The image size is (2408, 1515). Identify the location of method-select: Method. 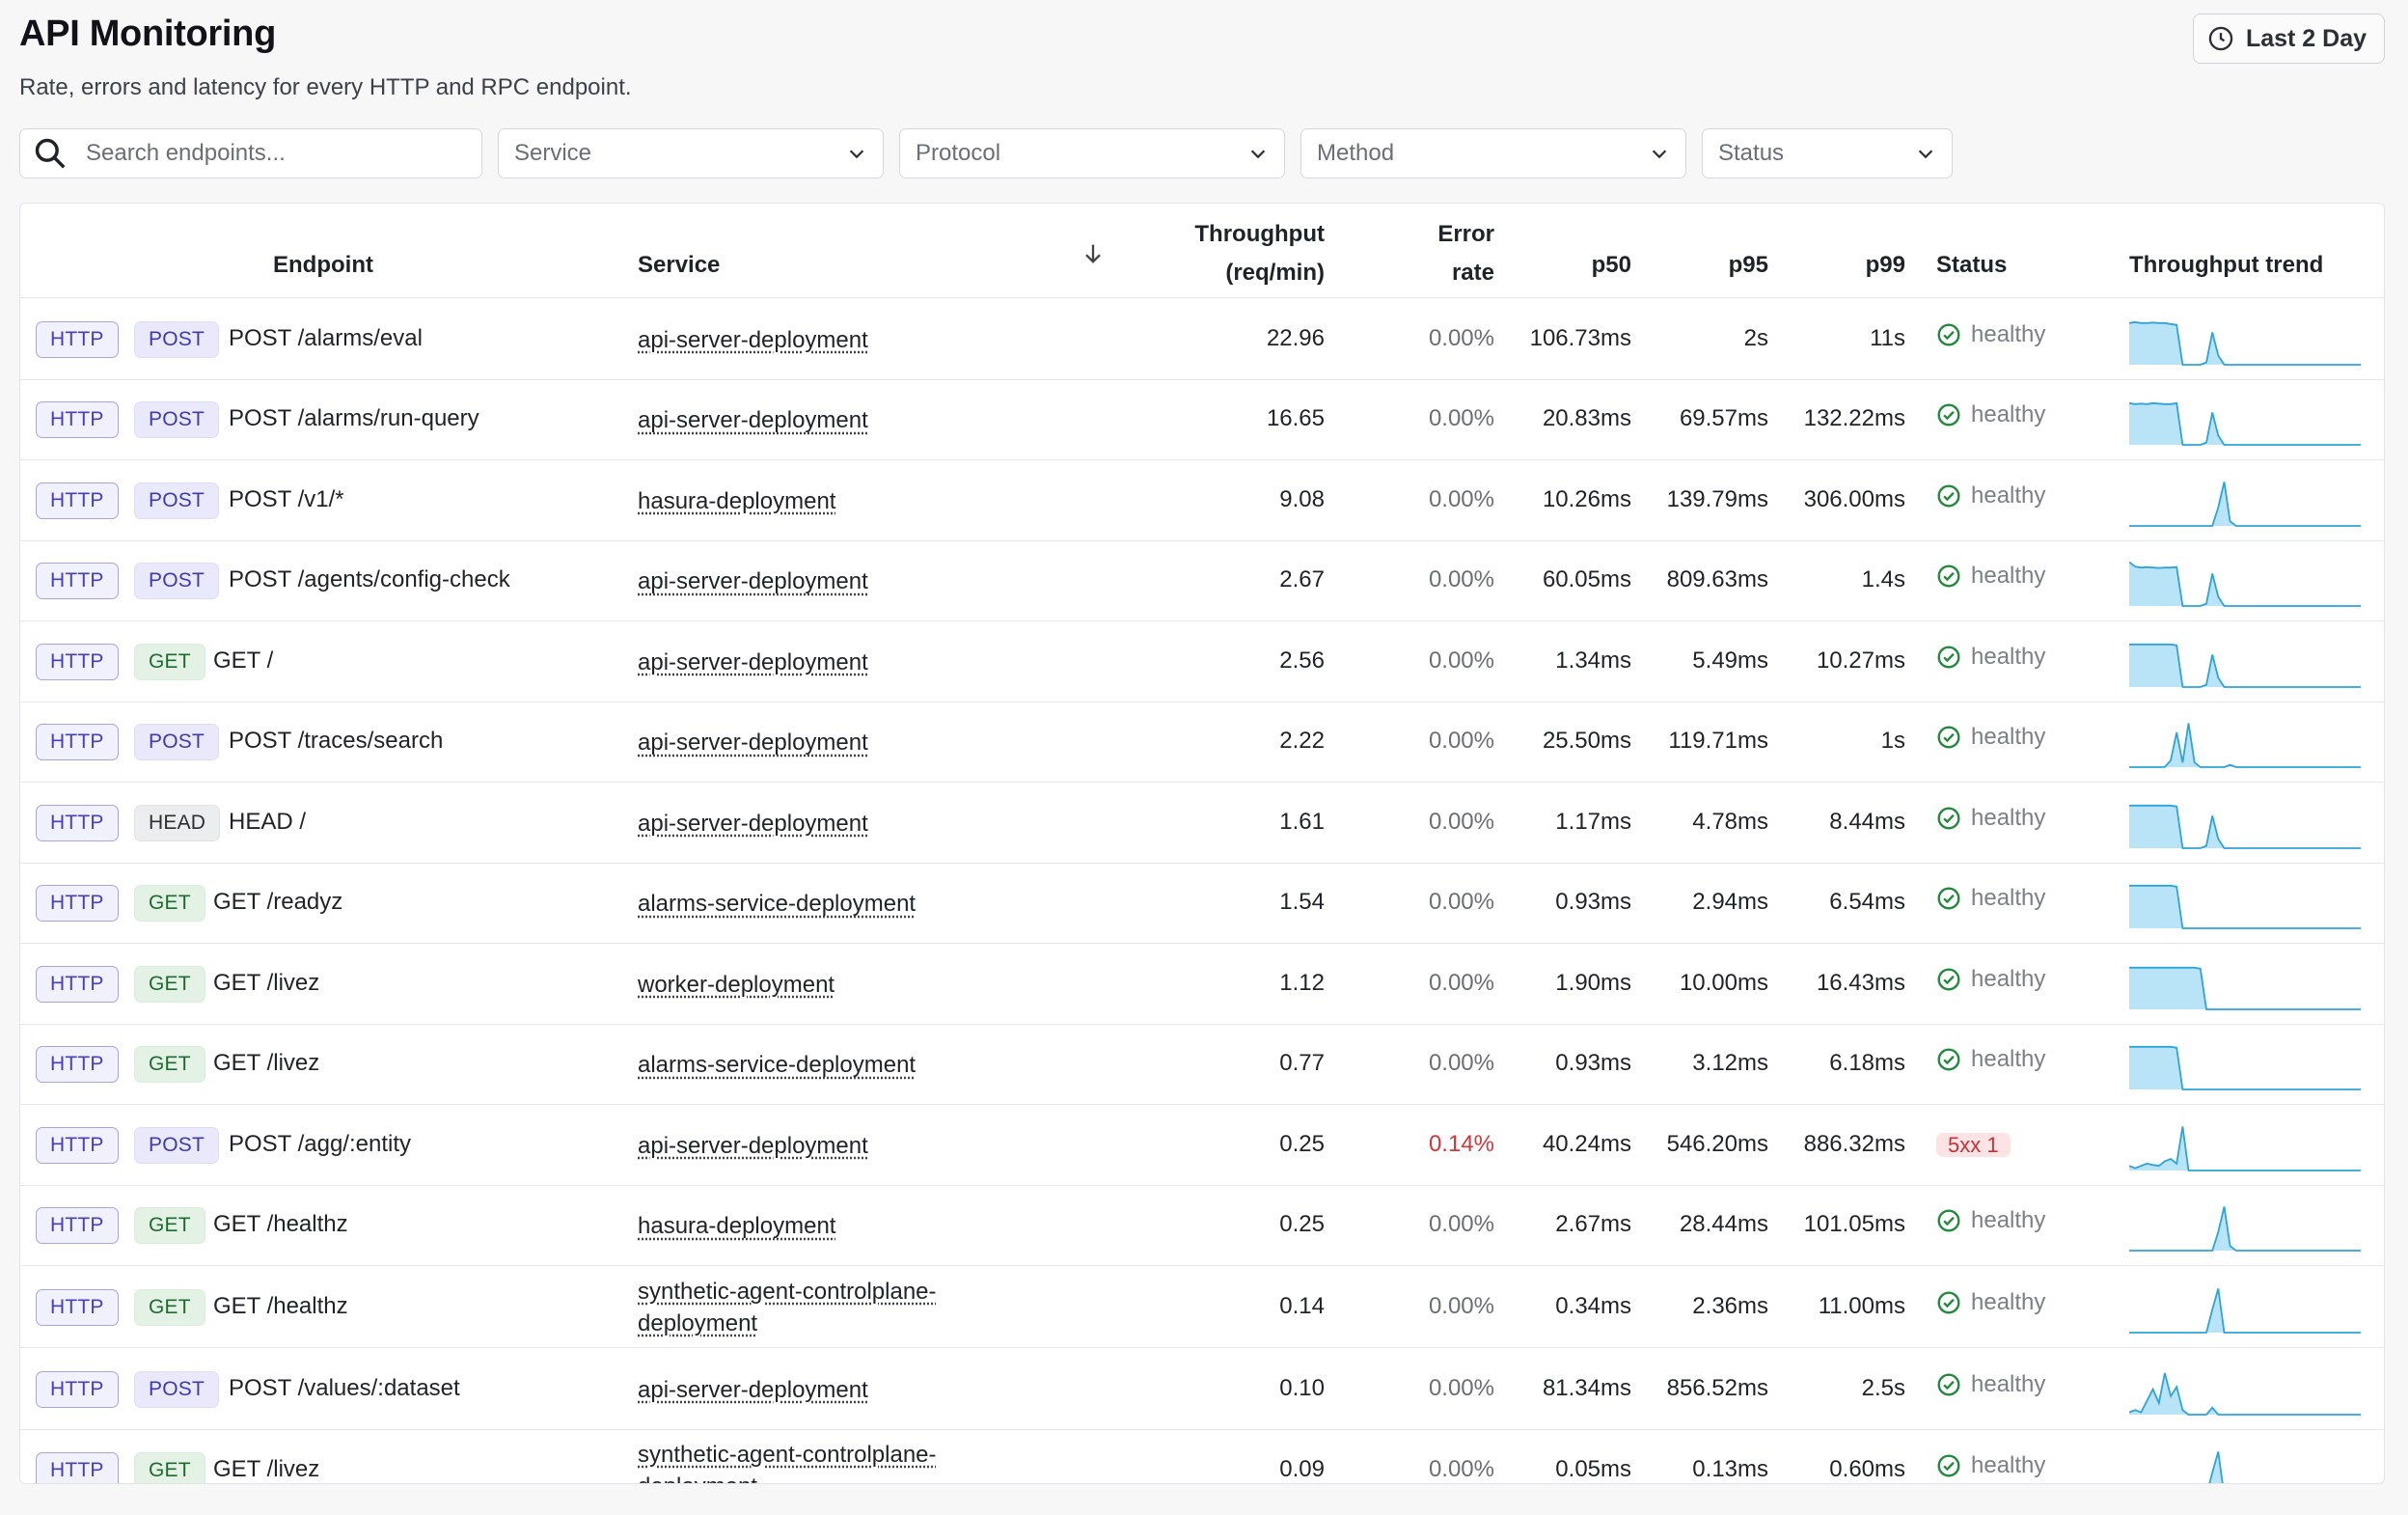
(1493, 154).